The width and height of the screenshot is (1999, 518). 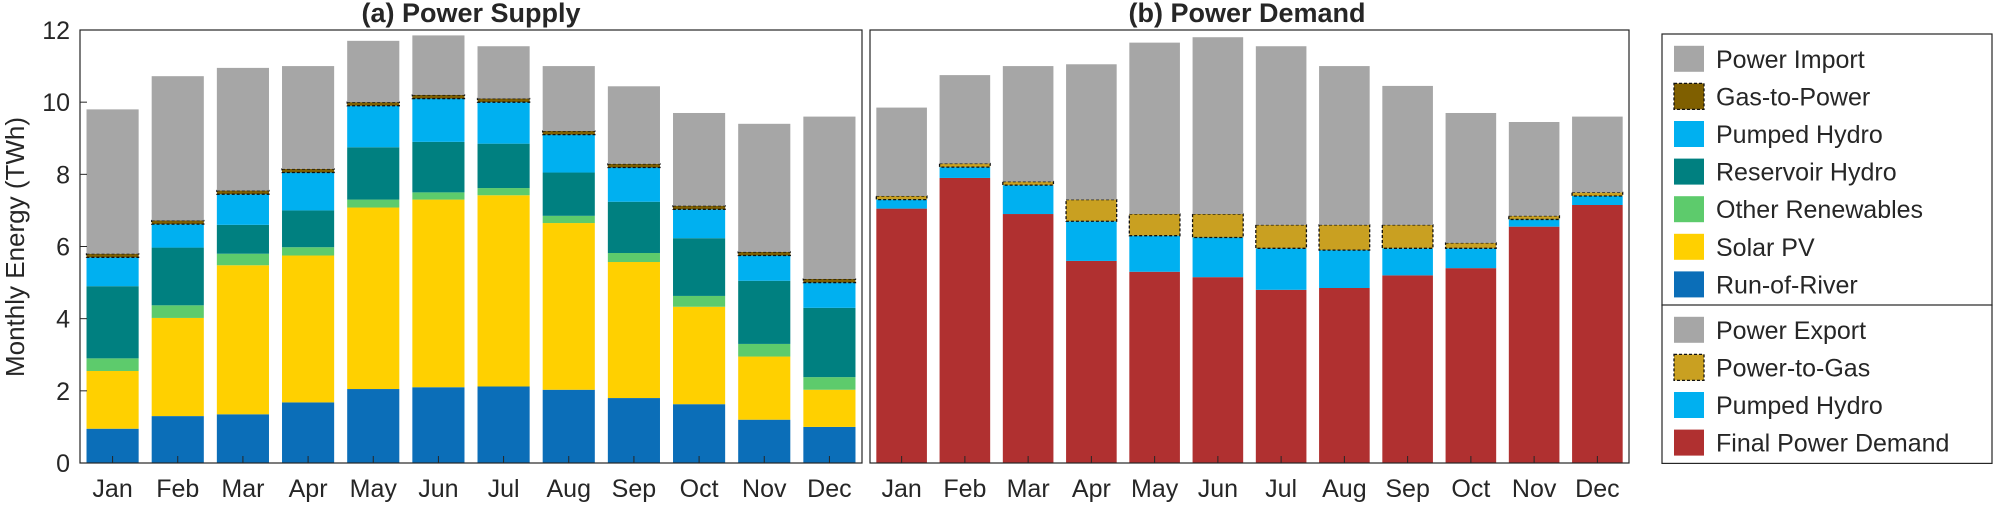 What do you see at coordinates (438, 293) in the screenshot?
I see `bar-solar-pv-jun` at bounding box center [438, 293].